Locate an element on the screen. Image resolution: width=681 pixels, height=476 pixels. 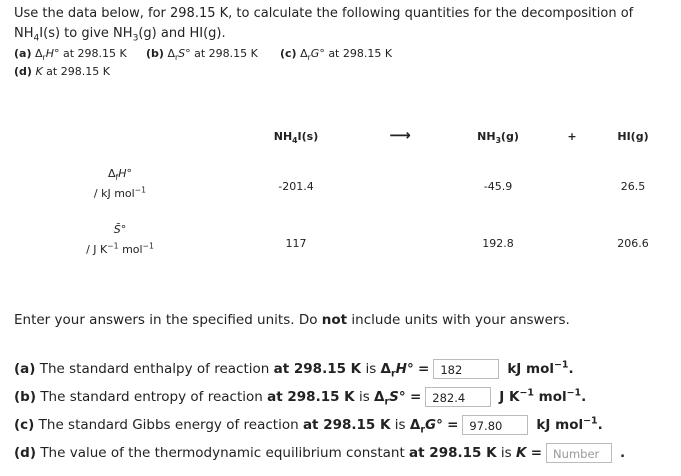
text: HI(g) is located at coordinates (633, 136).